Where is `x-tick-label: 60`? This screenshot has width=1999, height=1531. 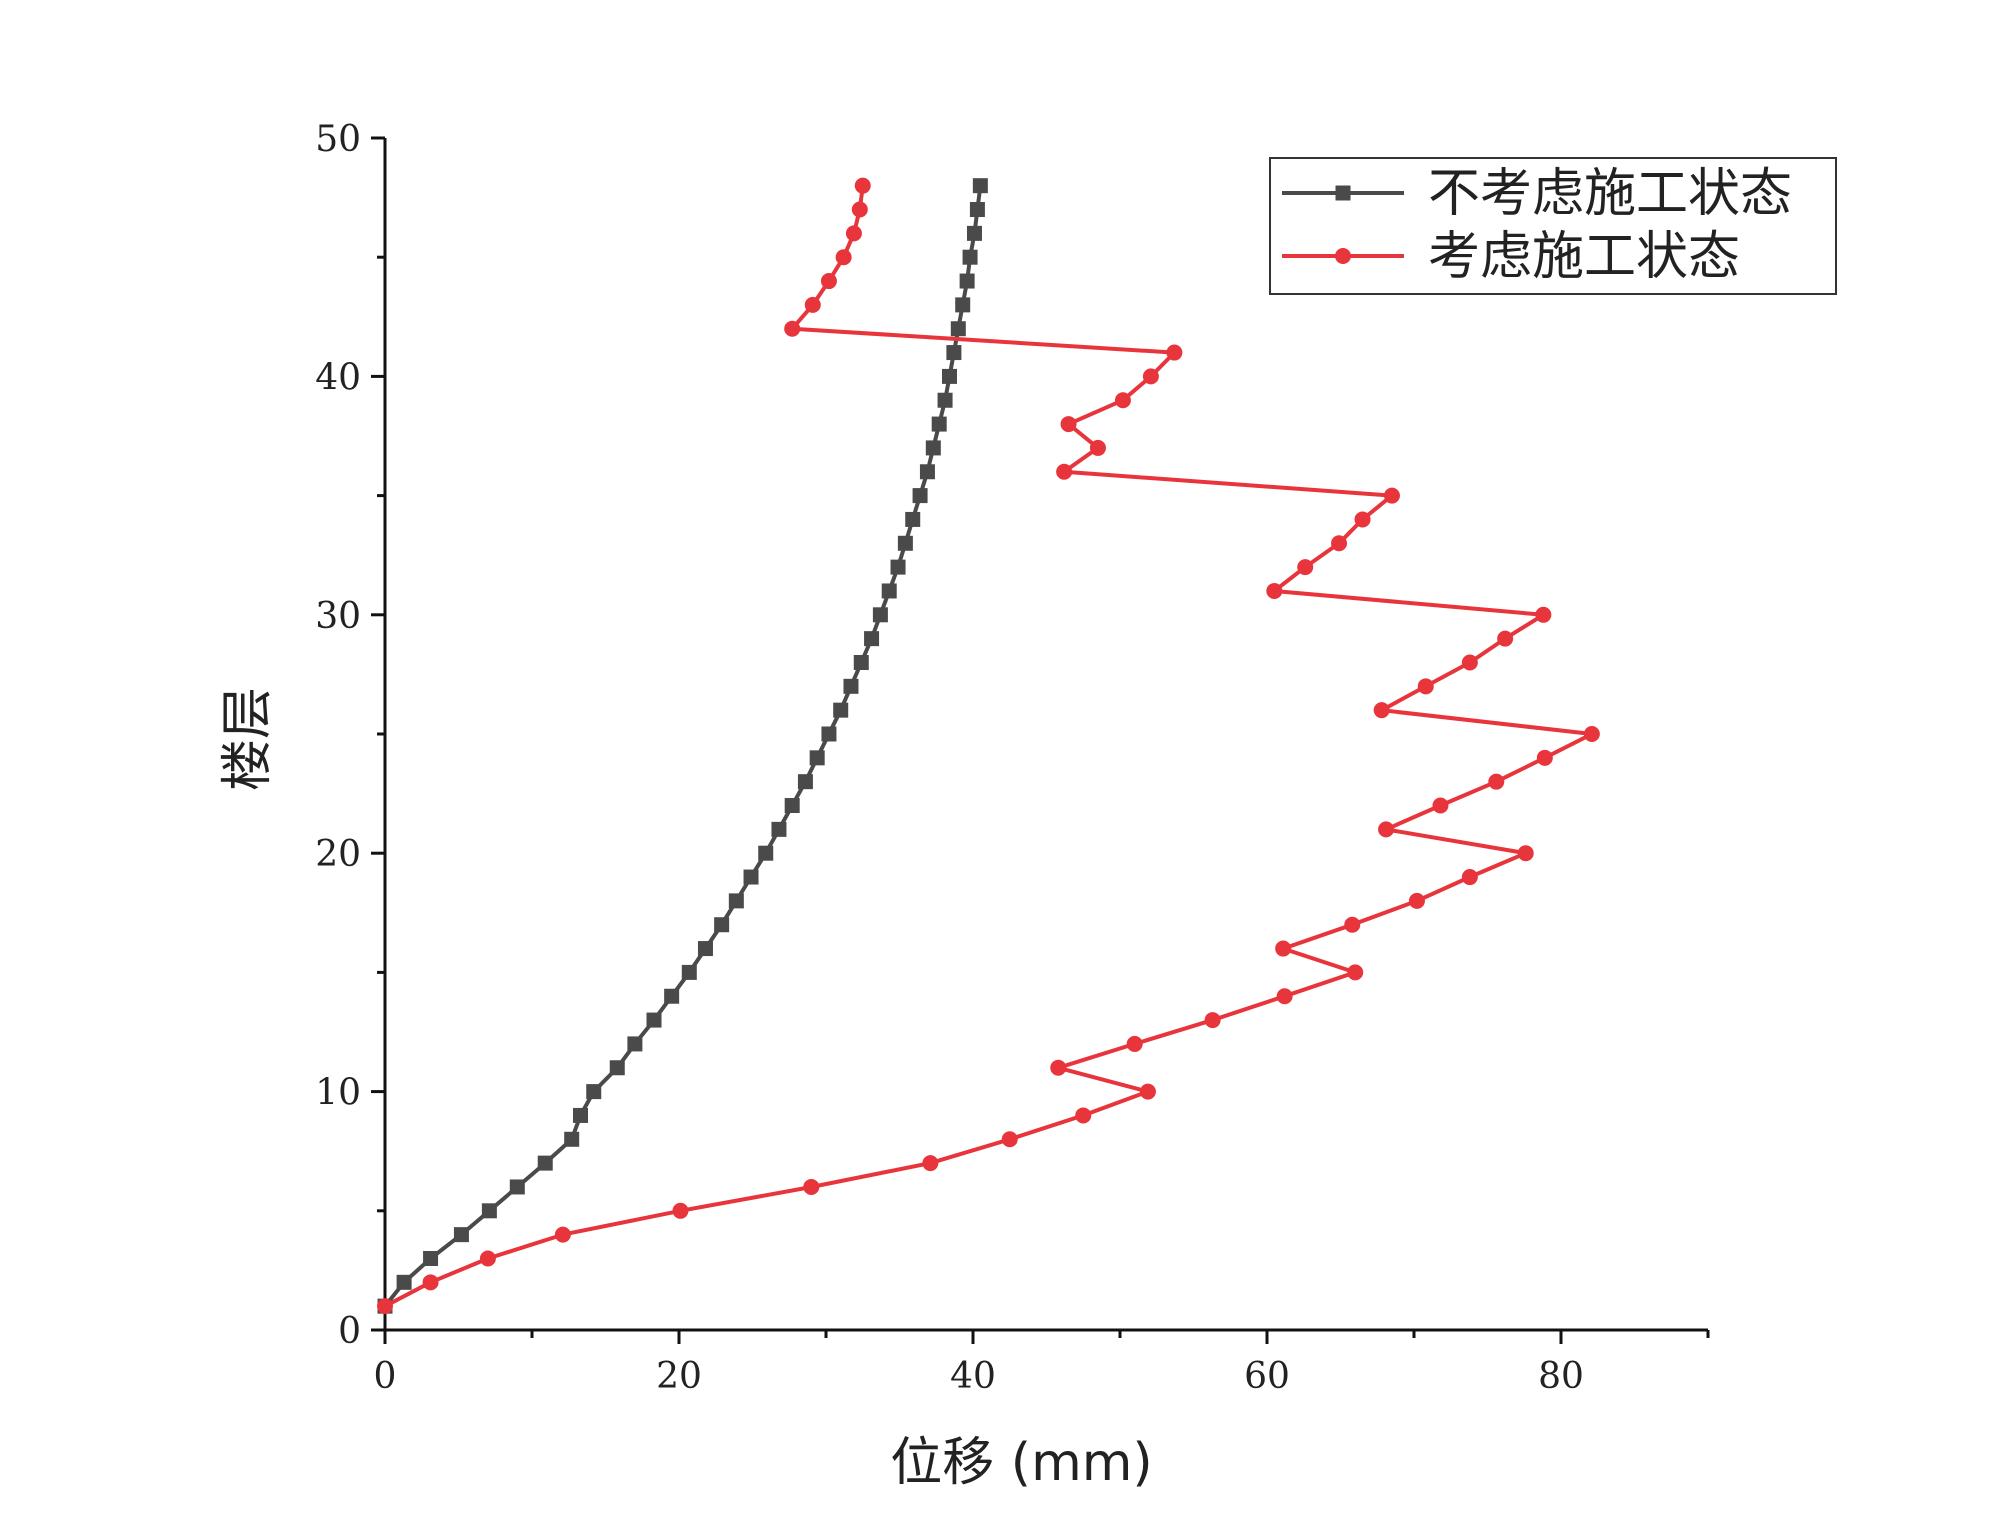
x-tick-label: 60 is located at coordinates (1267, 1376).